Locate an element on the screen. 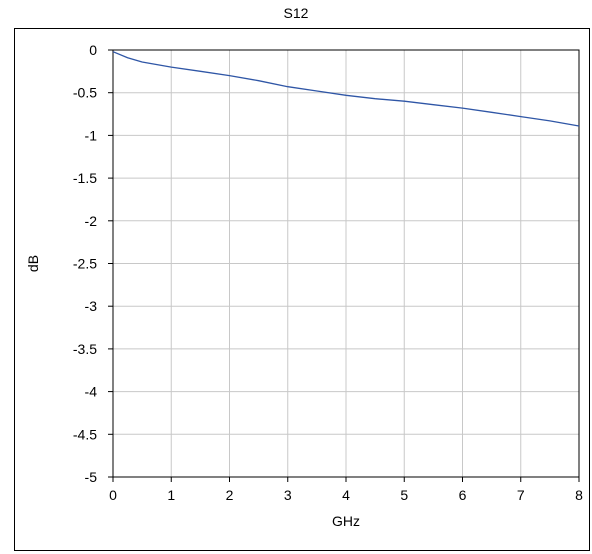 The height and width of the screenshot is (554, 592). series-group is located at coordinates (346, 89).